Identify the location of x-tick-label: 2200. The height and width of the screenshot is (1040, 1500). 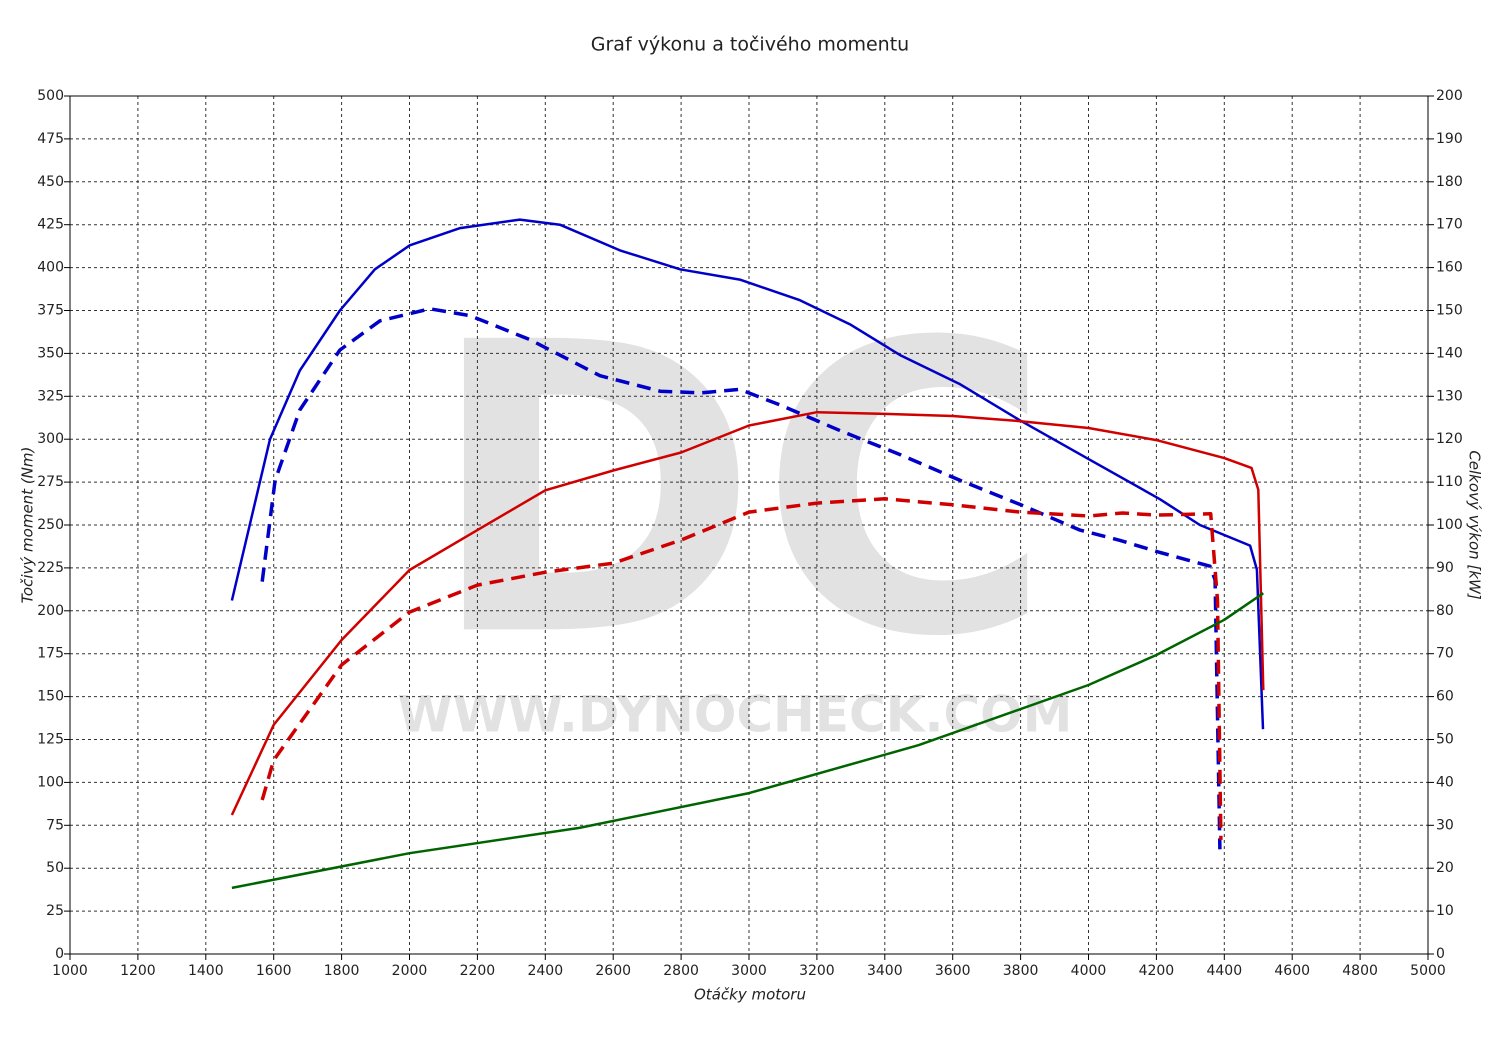
(478, 971).